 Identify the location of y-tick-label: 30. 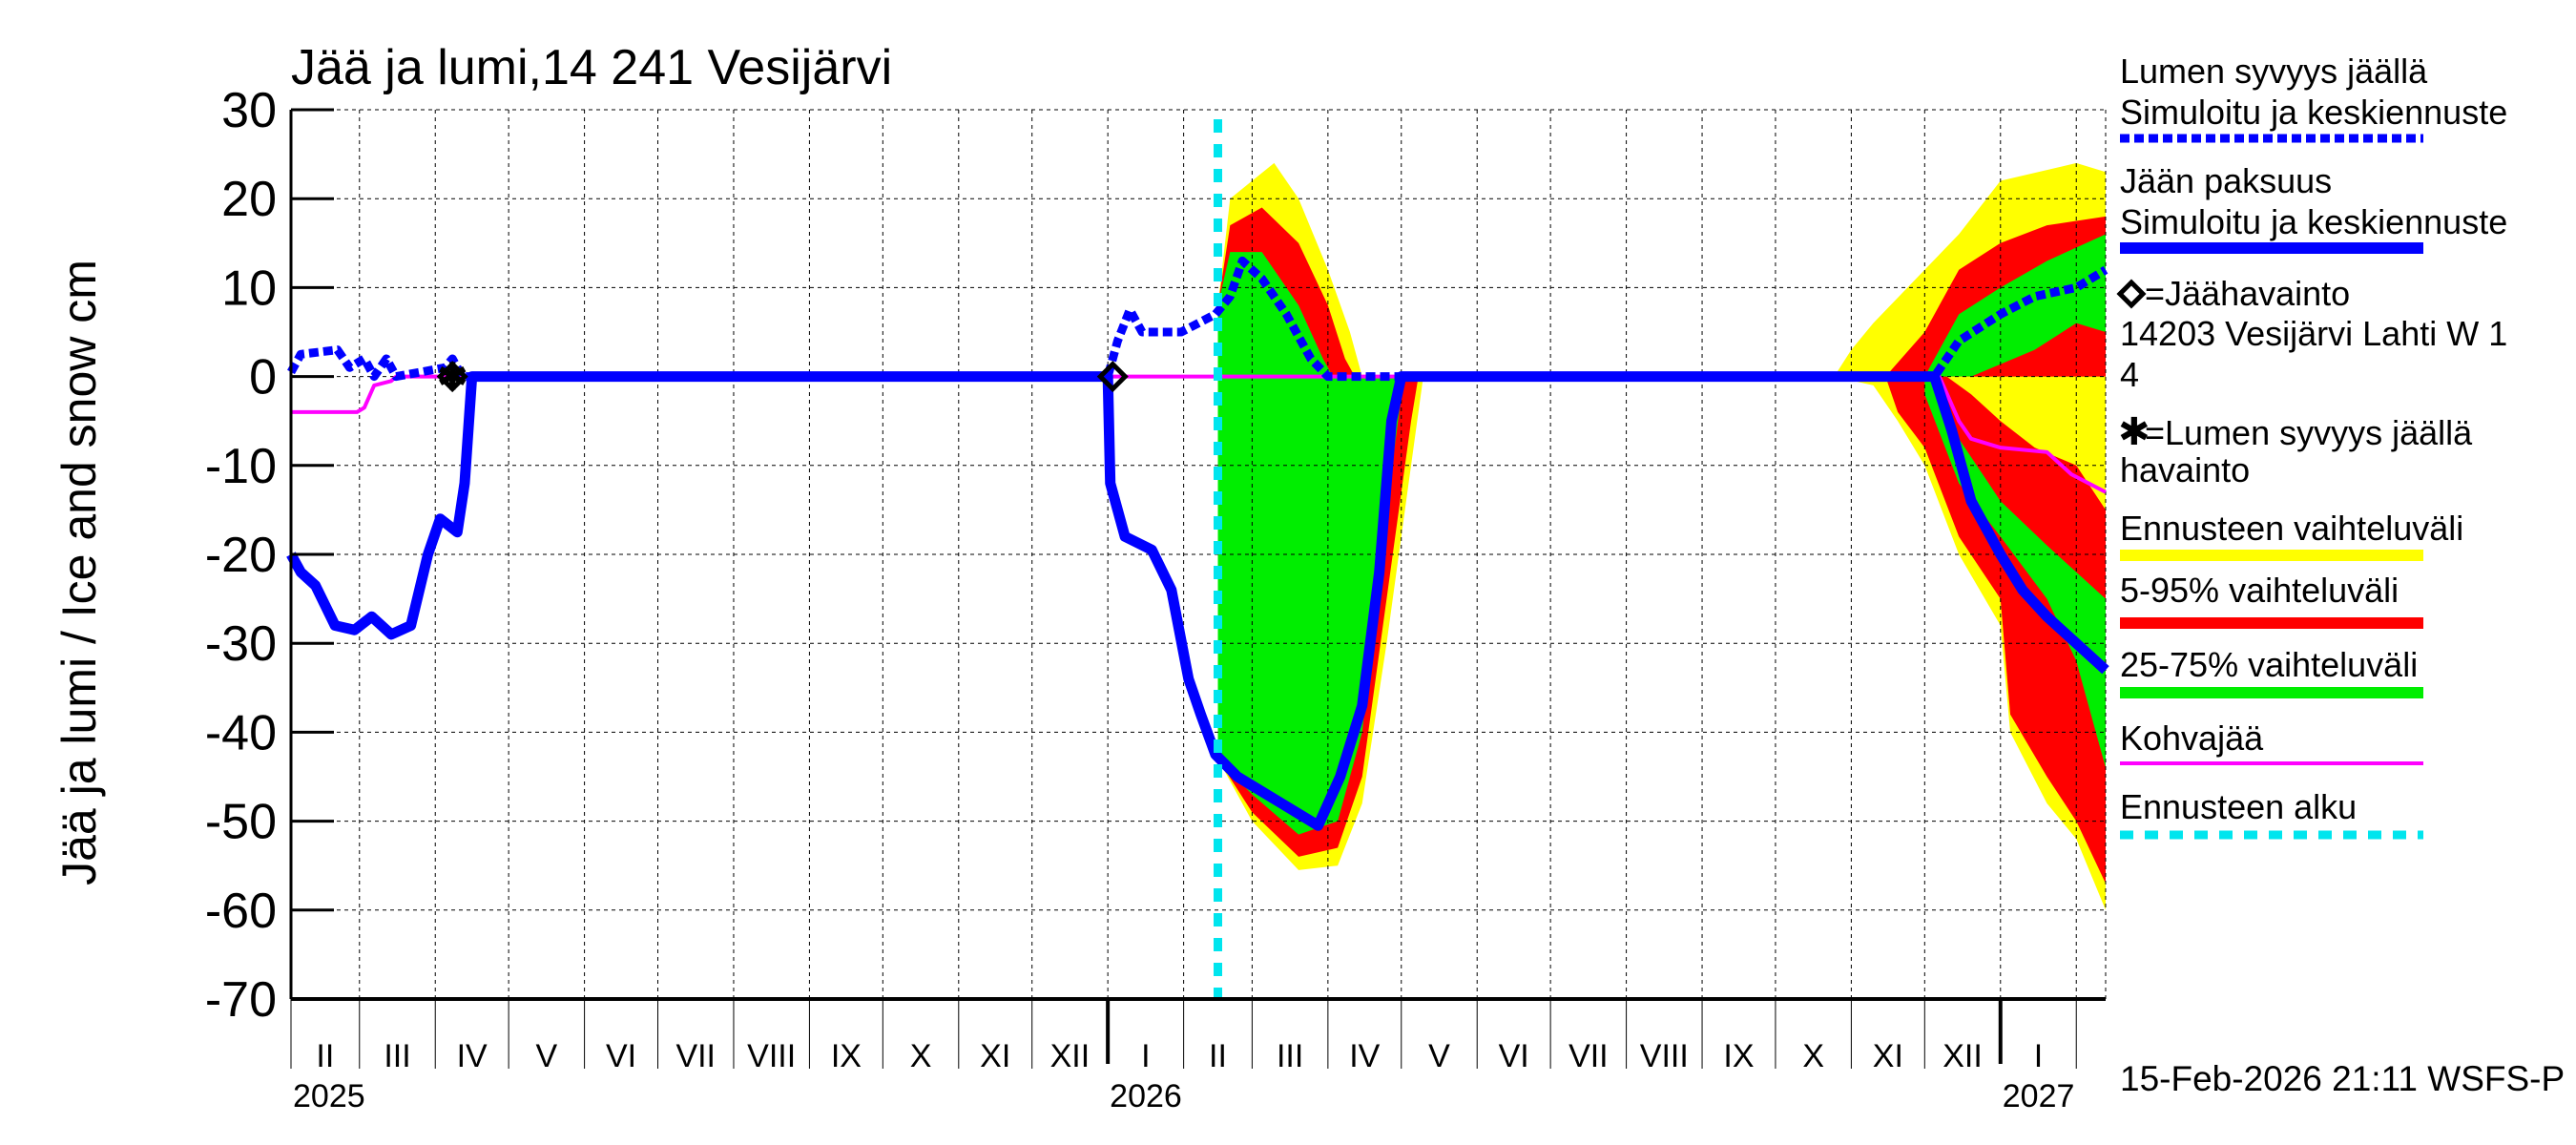
(249, 110).